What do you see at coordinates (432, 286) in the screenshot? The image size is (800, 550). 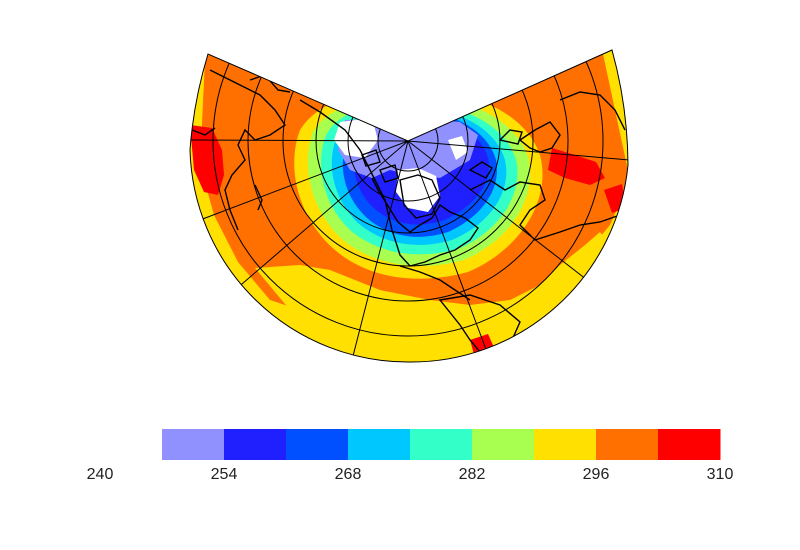 I see `band-yellow-belt` at bounding box center [432, 286].